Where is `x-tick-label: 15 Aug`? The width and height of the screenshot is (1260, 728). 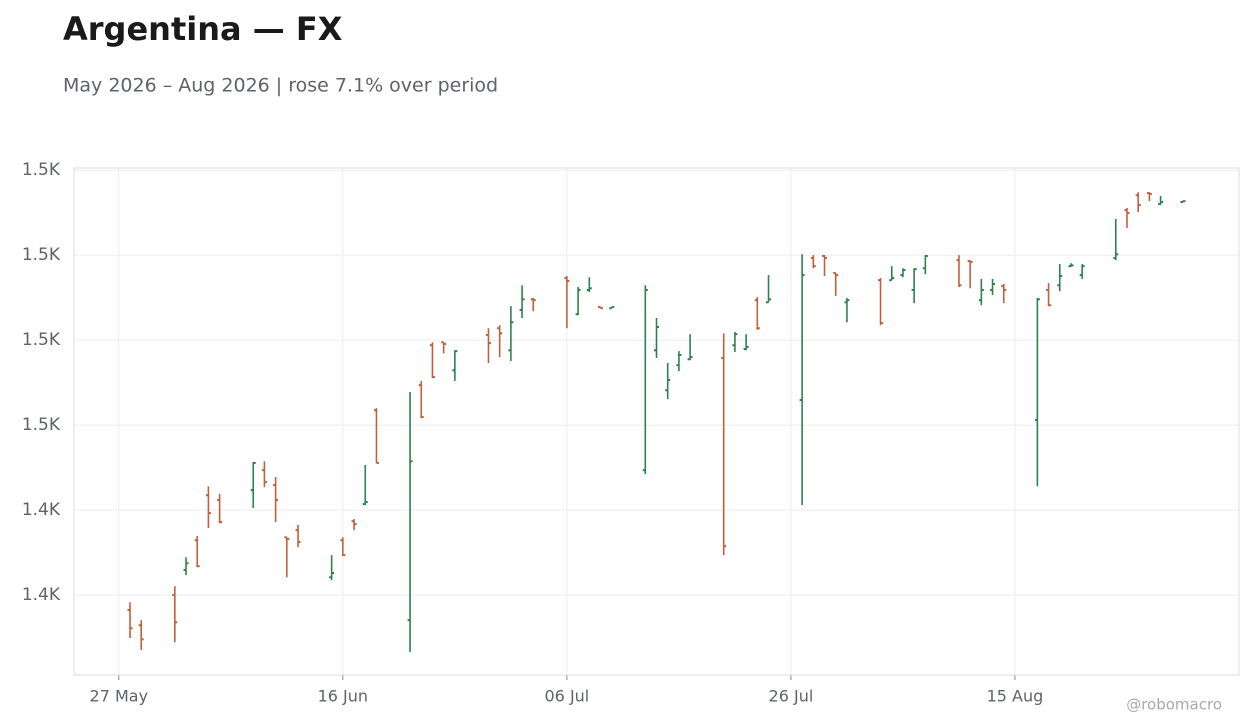 x-tick-label: 15 Aug is located at coordinates (1015, 696).